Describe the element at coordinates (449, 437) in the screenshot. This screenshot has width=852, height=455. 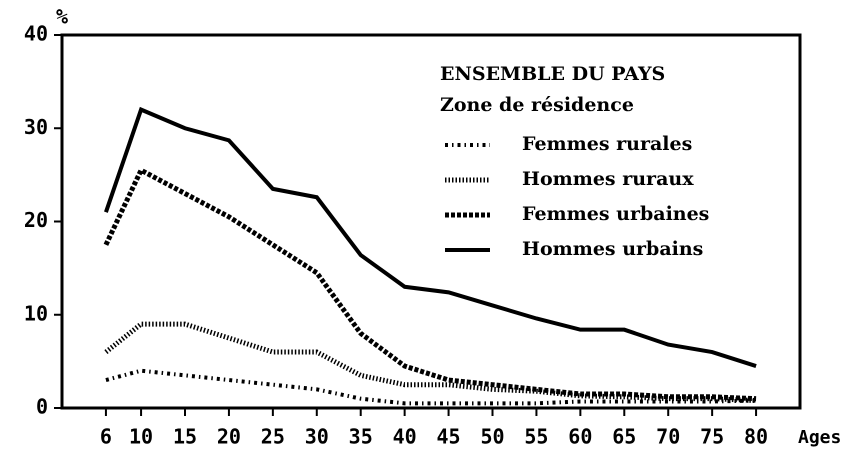
I see `x-tick-label: 45` at that location.